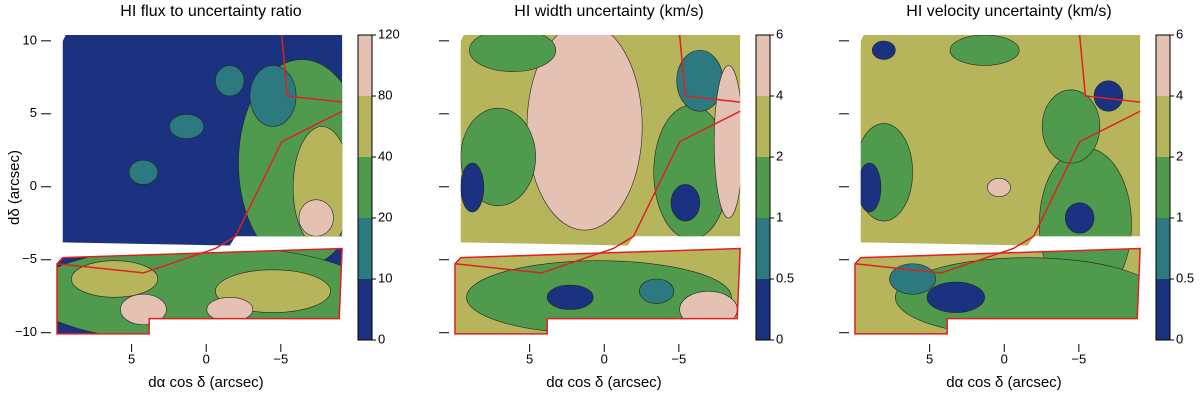 This screenshot has width=1200, height=395. Describe the element at coordinates (1008, 11) in the screenshot. I see `panel-title: HI velocity uncertainty (km/s)` at that location.